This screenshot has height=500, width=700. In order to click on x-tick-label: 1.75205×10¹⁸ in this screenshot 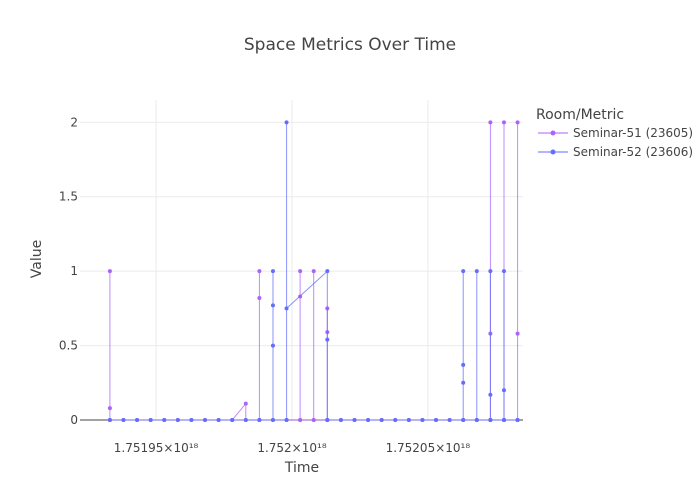, I will do `click(428, 448)`.